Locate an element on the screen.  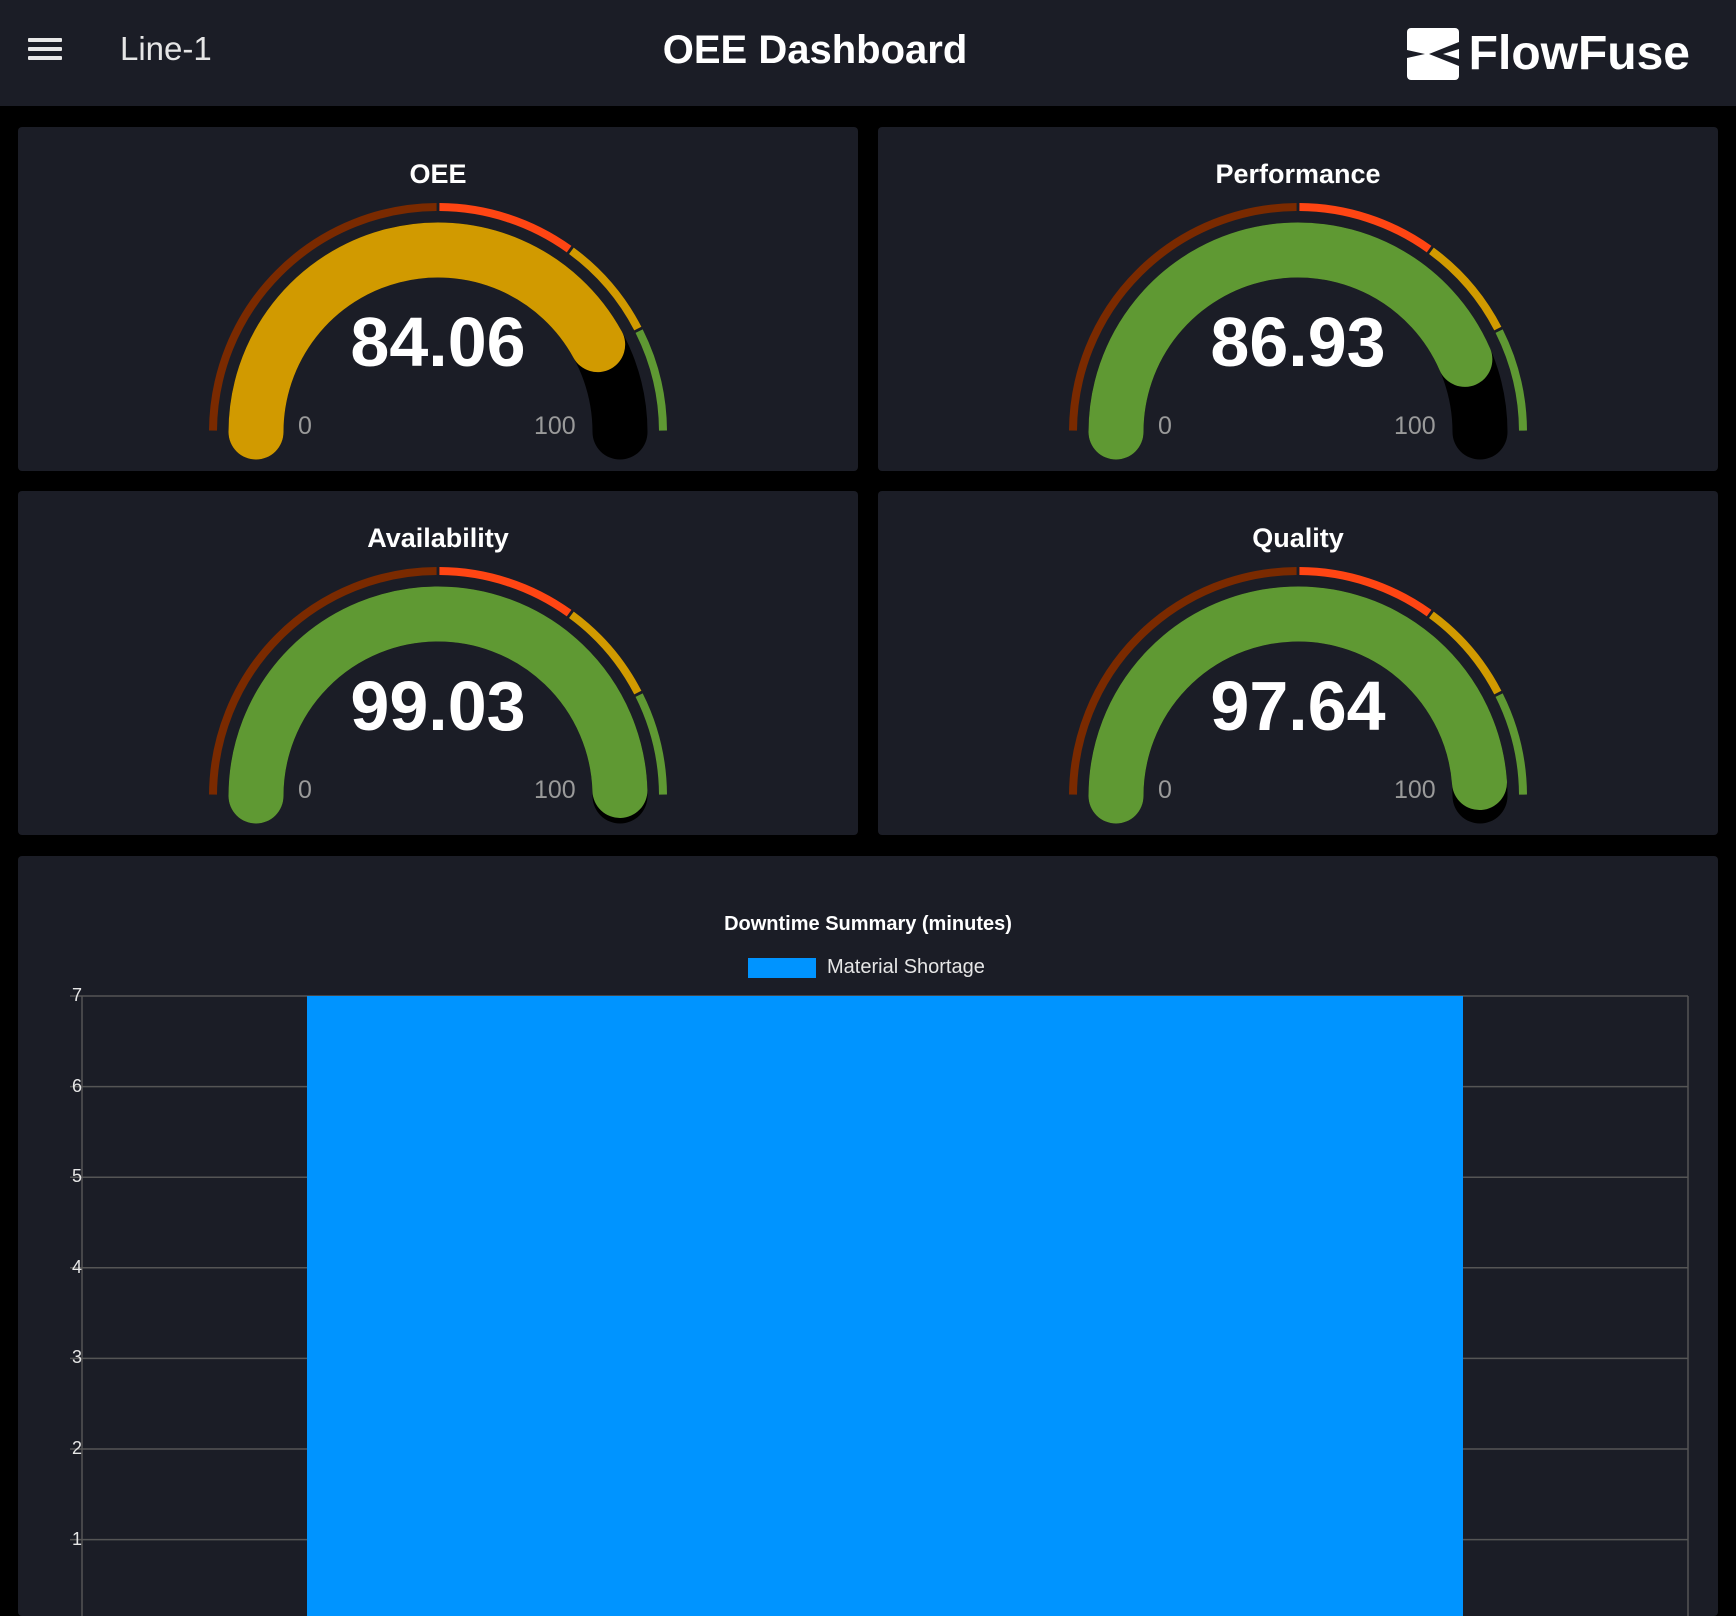
gauge-title: Quality is located at coordinates (1298, 538).